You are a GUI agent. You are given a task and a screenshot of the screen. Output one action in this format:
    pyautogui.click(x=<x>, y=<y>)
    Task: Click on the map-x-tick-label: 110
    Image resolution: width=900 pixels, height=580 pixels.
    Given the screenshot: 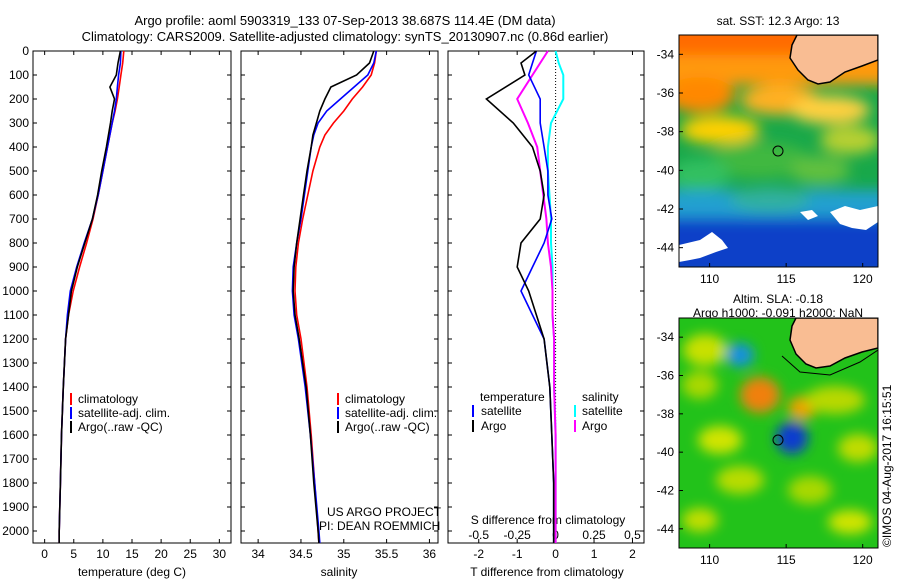 What is the action you would take?
    pyautogui.click(x=709, y=560)
    